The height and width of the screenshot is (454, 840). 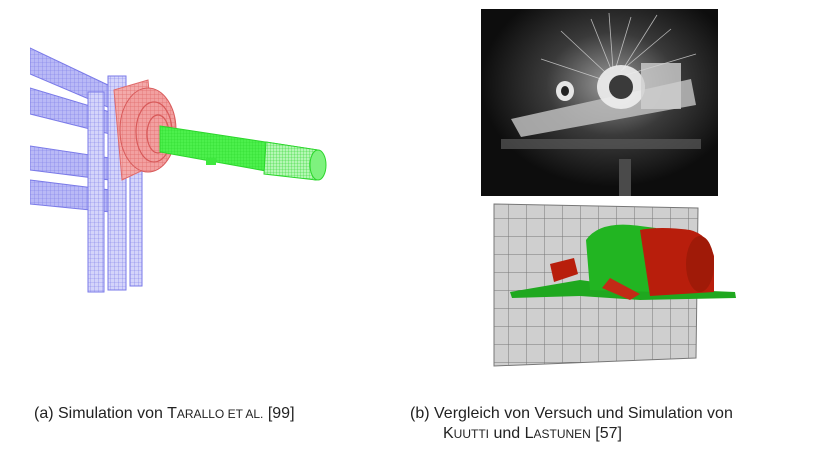 I want to click on figure-b-experiment-photo, so click(x=599, y=102).